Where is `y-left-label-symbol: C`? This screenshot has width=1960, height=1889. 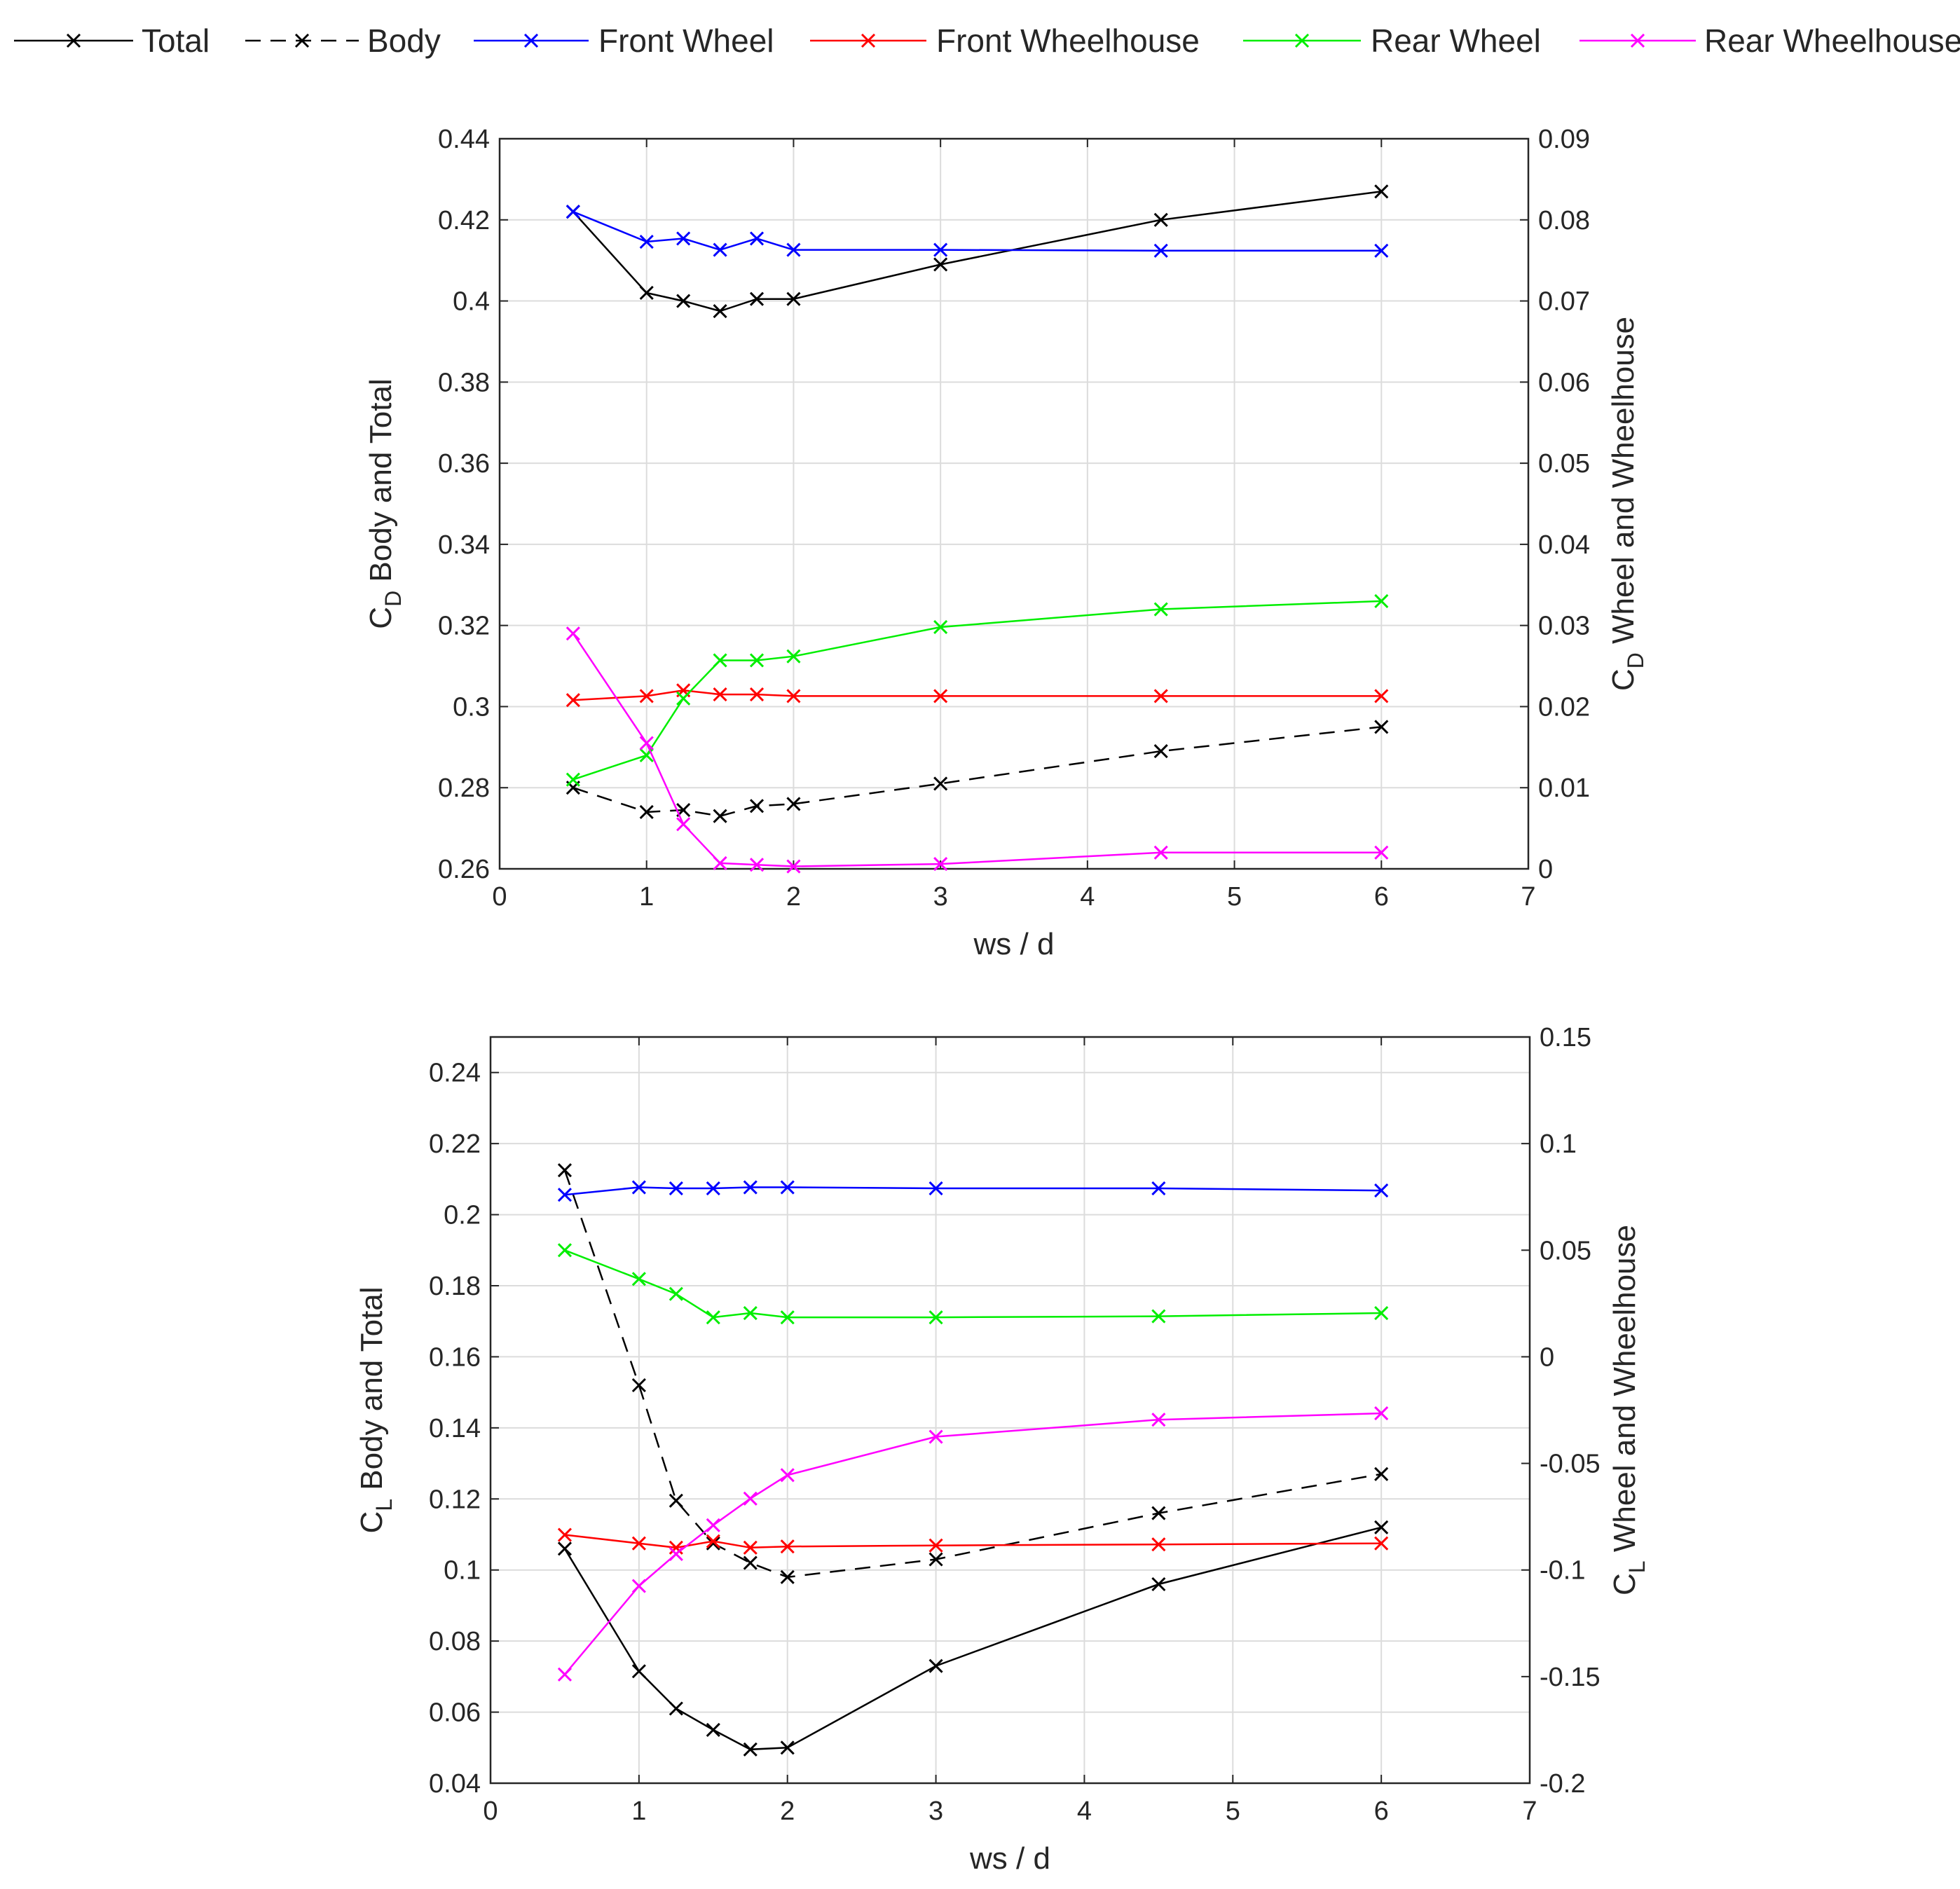 y-left-label-symbol: C is located at coordinates (381, 618).